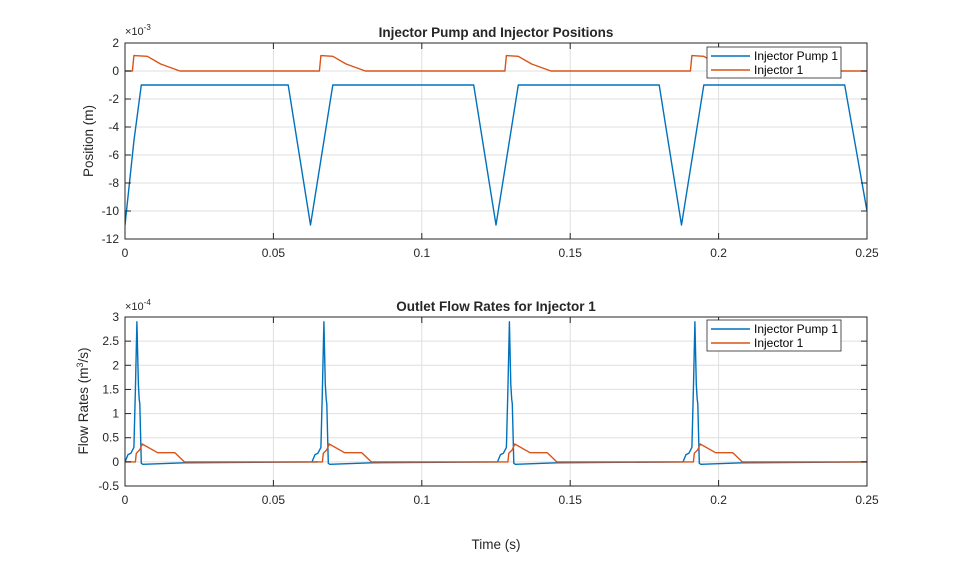  Describe the element at coordinates (496, 544) in the screenshot. I see `bottom-xlabel: Time (s)` at that location.